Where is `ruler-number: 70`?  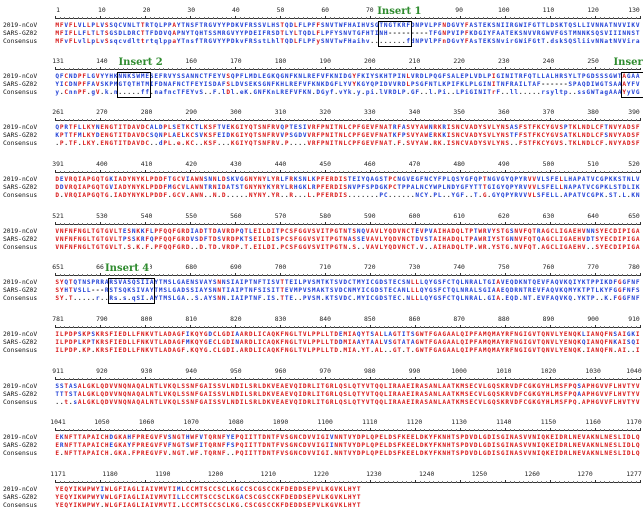
ruler-number: 70 is located at coordinates (370, 10).